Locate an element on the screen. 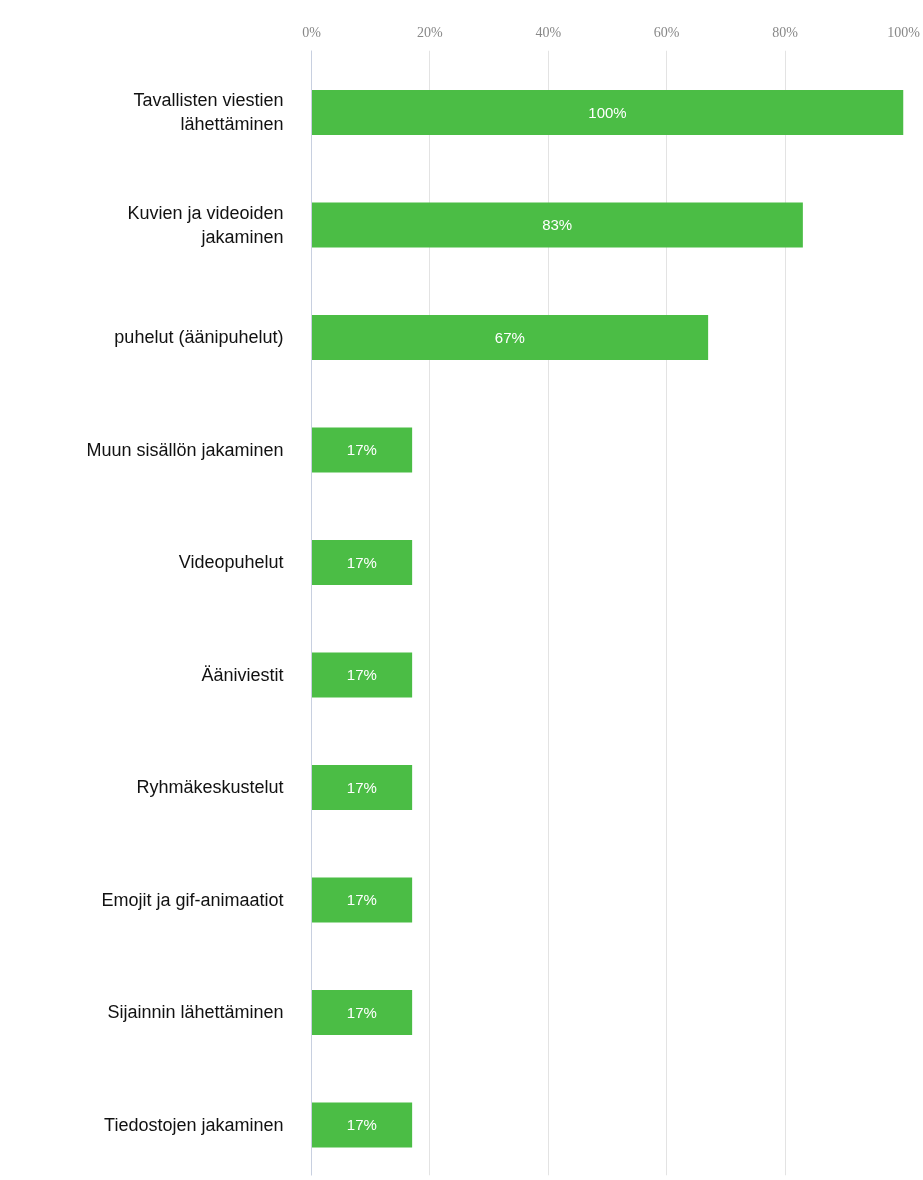 This screenshot has height=1180, width=923. data-label: 83% is located at coordinates (557, 225).